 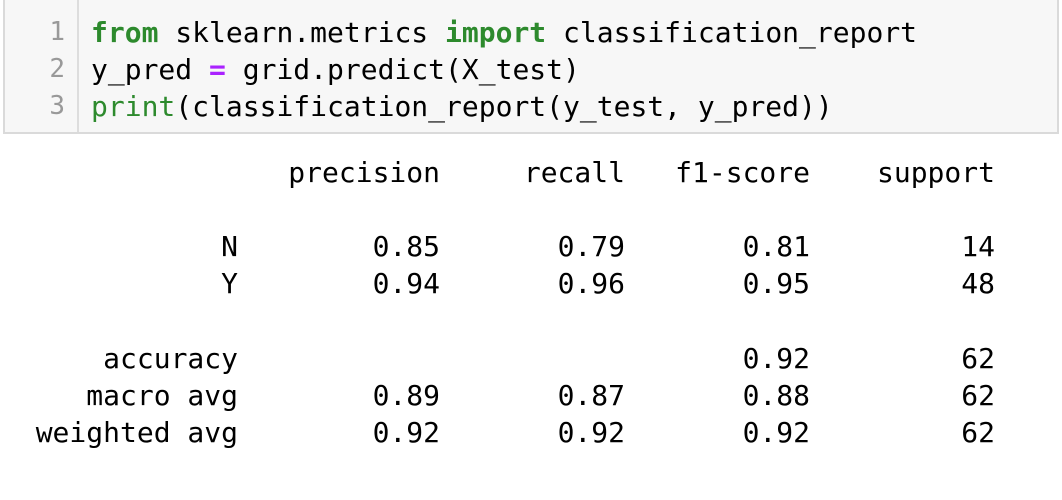 I want to click on row-label: accuracy, so click(x=170, y=358).